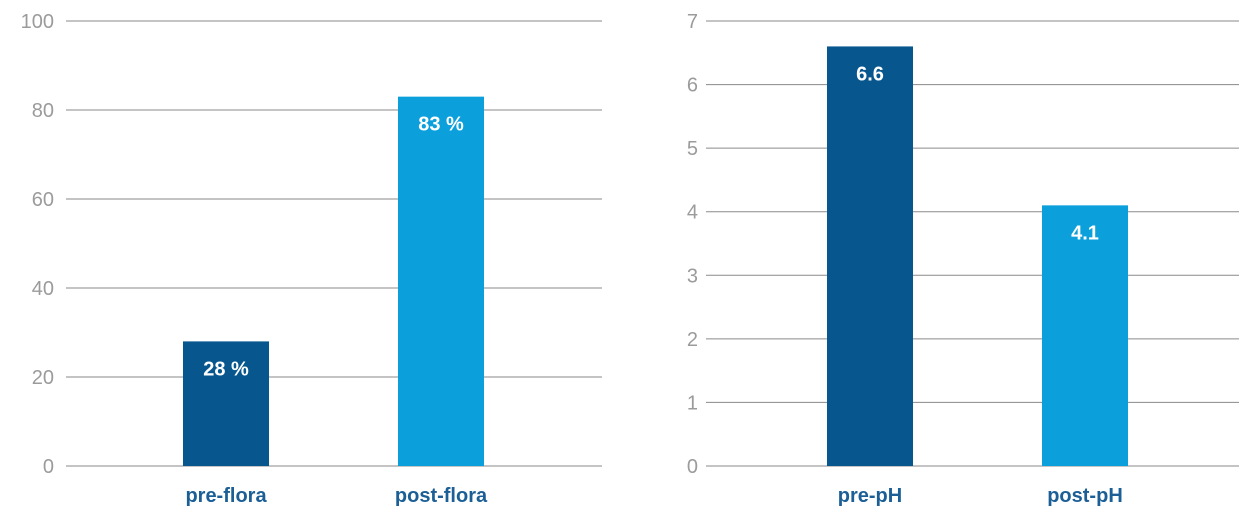 This screenshot has height=515, width=1241. What do you see at coordinates (692, 403) in the screenshot?
I see `ph-y-tick-label: 1` at bounding box center [692, 403].